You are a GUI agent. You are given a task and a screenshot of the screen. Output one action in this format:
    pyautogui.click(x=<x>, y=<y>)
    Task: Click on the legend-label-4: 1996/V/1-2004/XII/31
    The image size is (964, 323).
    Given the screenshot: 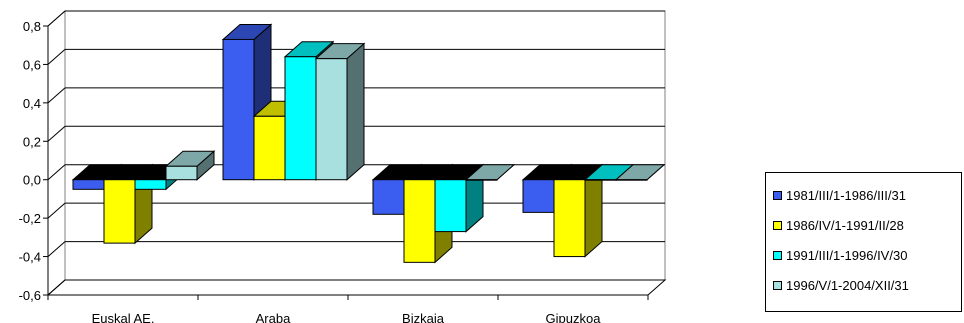 What is the action you would take?
    pyautogui.click(x=847, y=285)
    